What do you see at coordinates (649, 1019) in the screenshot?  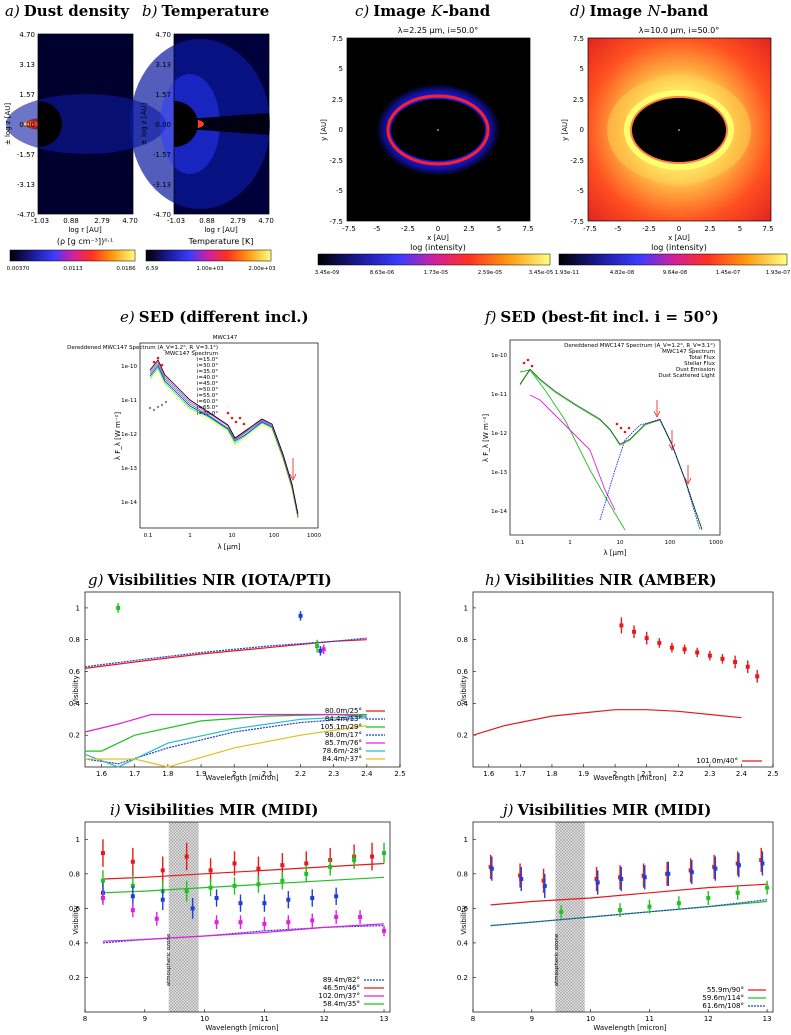 I see `x-tick-label: 11` at bounding box center [649, 1019].